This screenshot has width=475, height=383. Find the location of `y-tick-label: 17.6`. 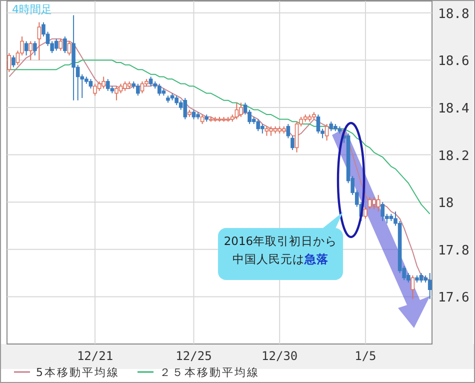

y-tick-label: 17.6 is located at coordinates (454, 298).